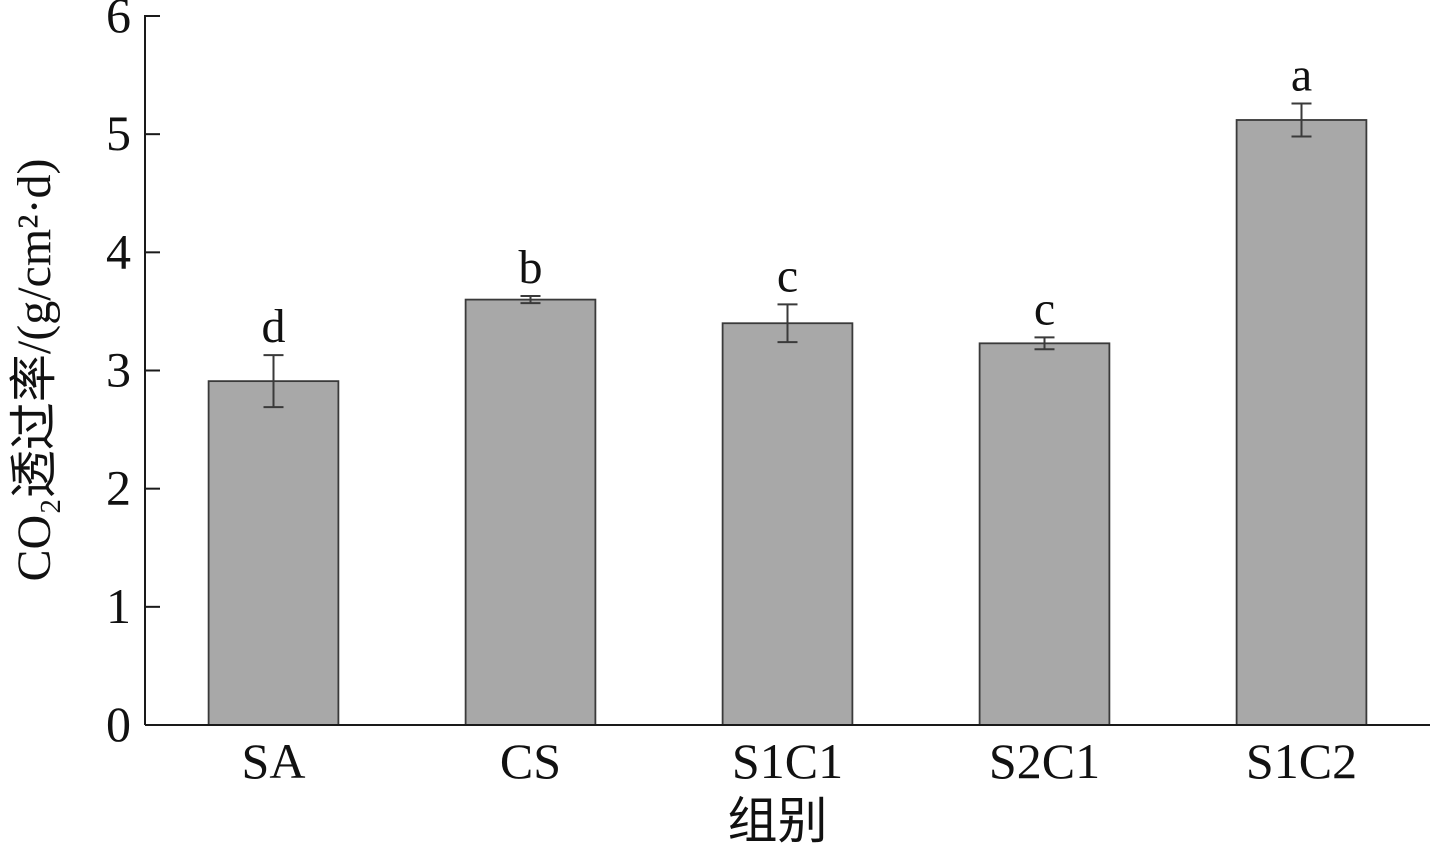 The width and height of the screenshot is (1433, 850). Describe the element at coordinates (118, 488) in the screenshot. I see `y-tick-label-2: 2` at that location.